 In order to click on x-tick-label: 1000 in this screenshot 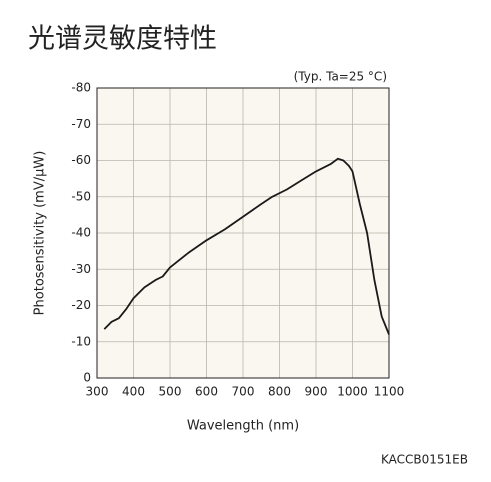, I will do `click(352, 392)`.